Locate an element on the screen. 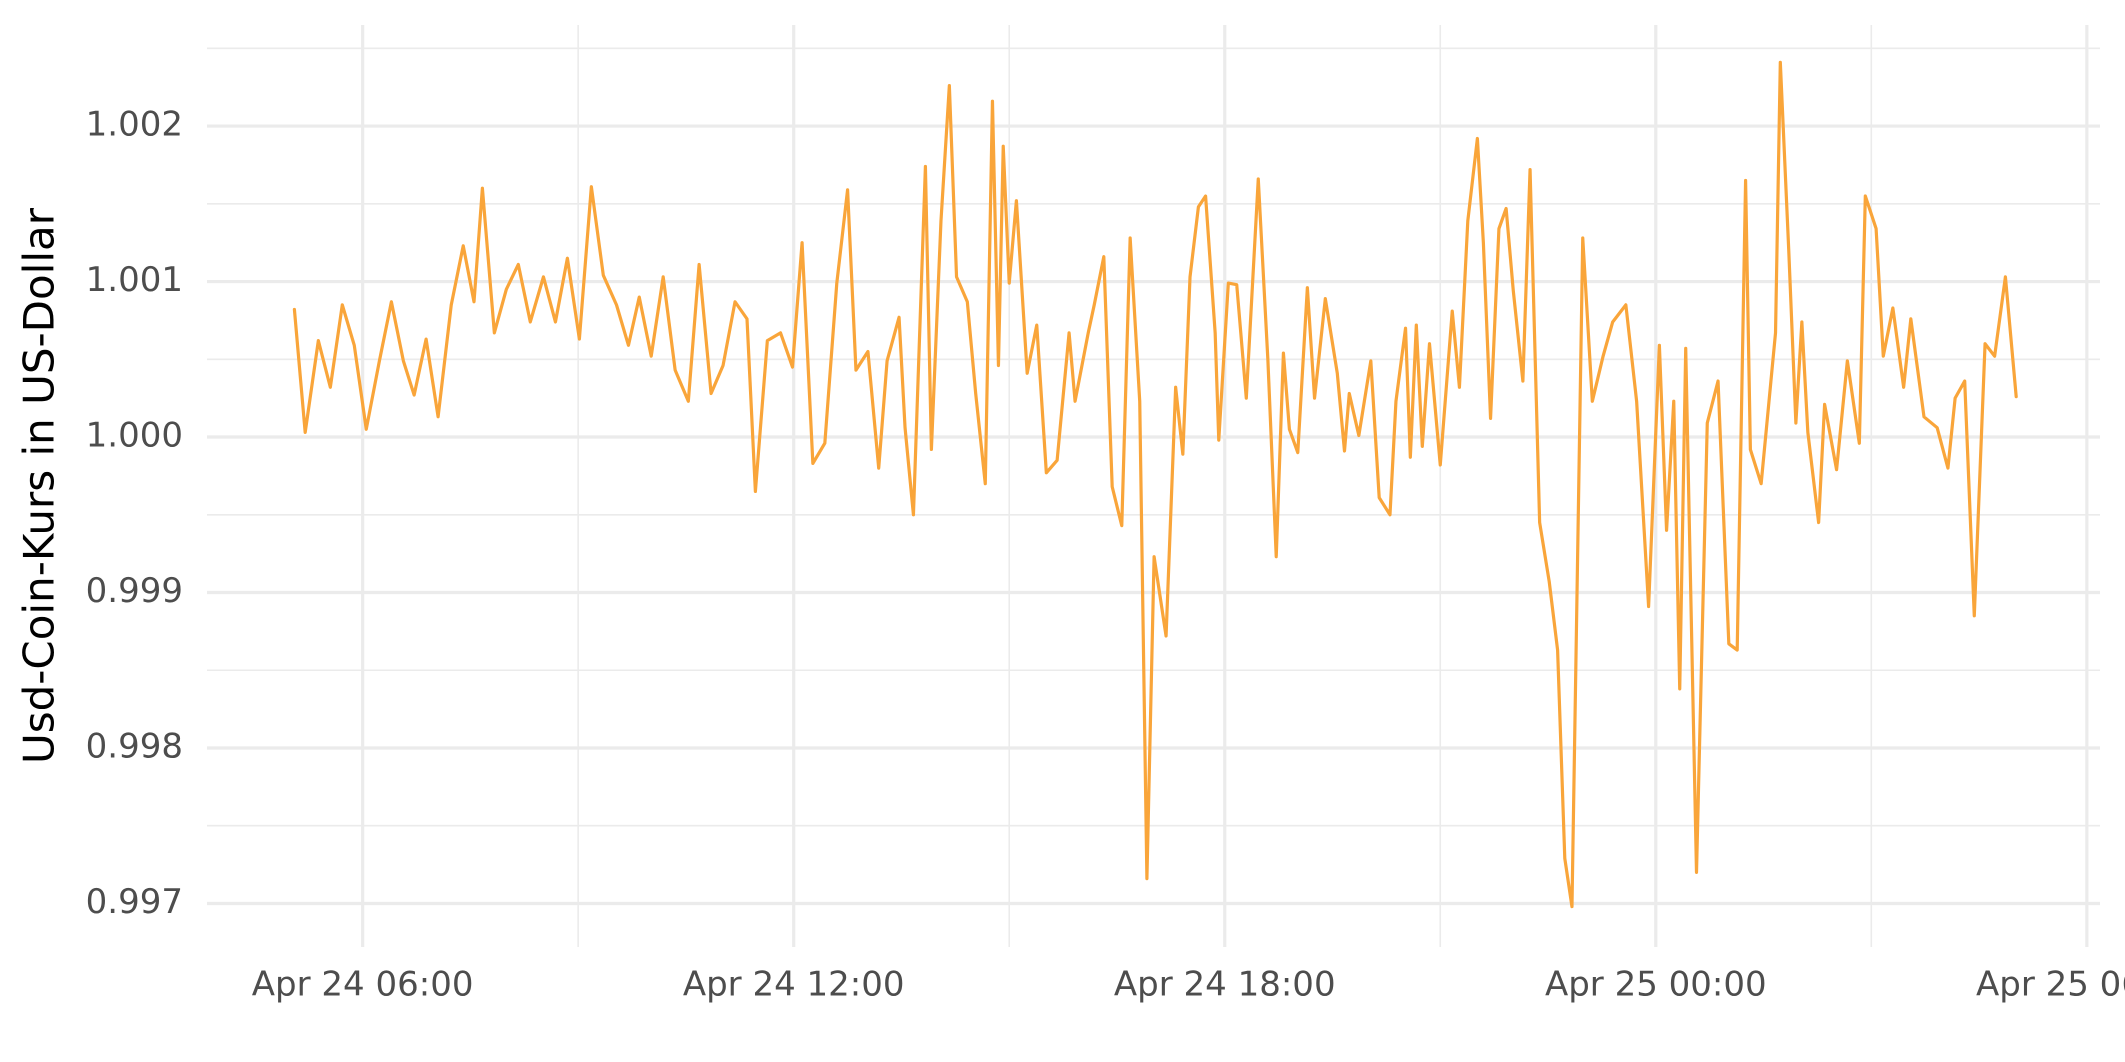  y-tick-label: 1.001 is located at coordinates (134, 280).